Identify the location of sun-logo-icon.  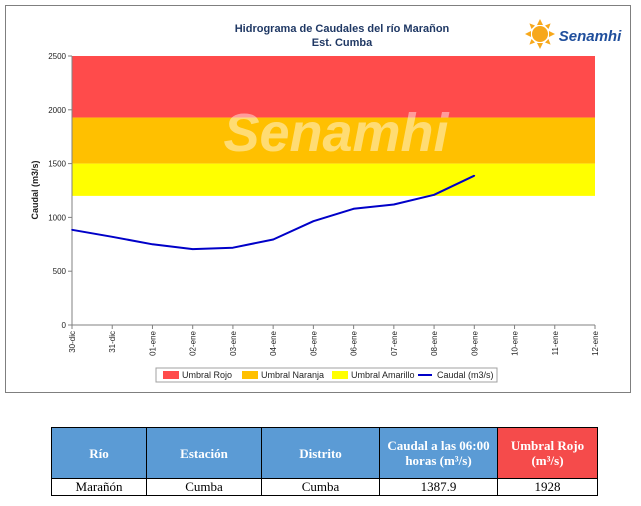
(540, 34).